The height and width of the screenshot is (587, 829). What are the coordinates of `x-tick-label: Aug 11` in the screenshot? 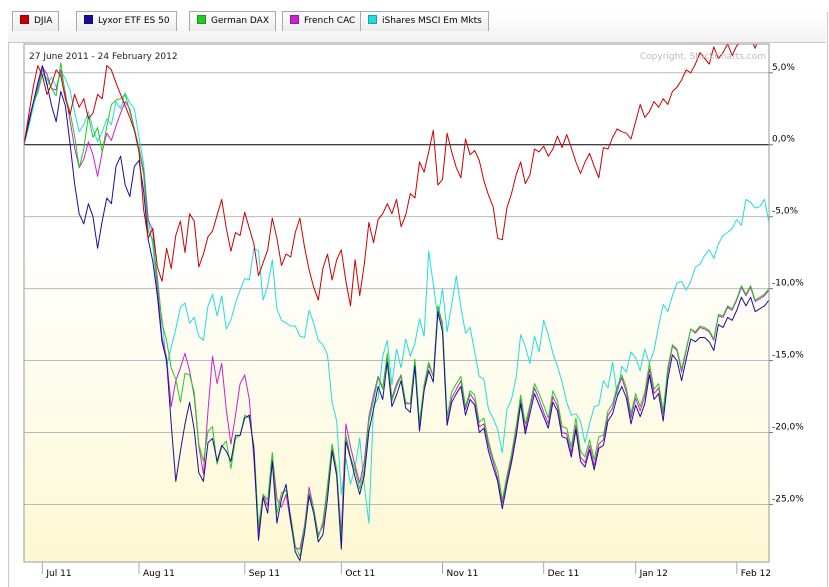 It's located at (159, 574).